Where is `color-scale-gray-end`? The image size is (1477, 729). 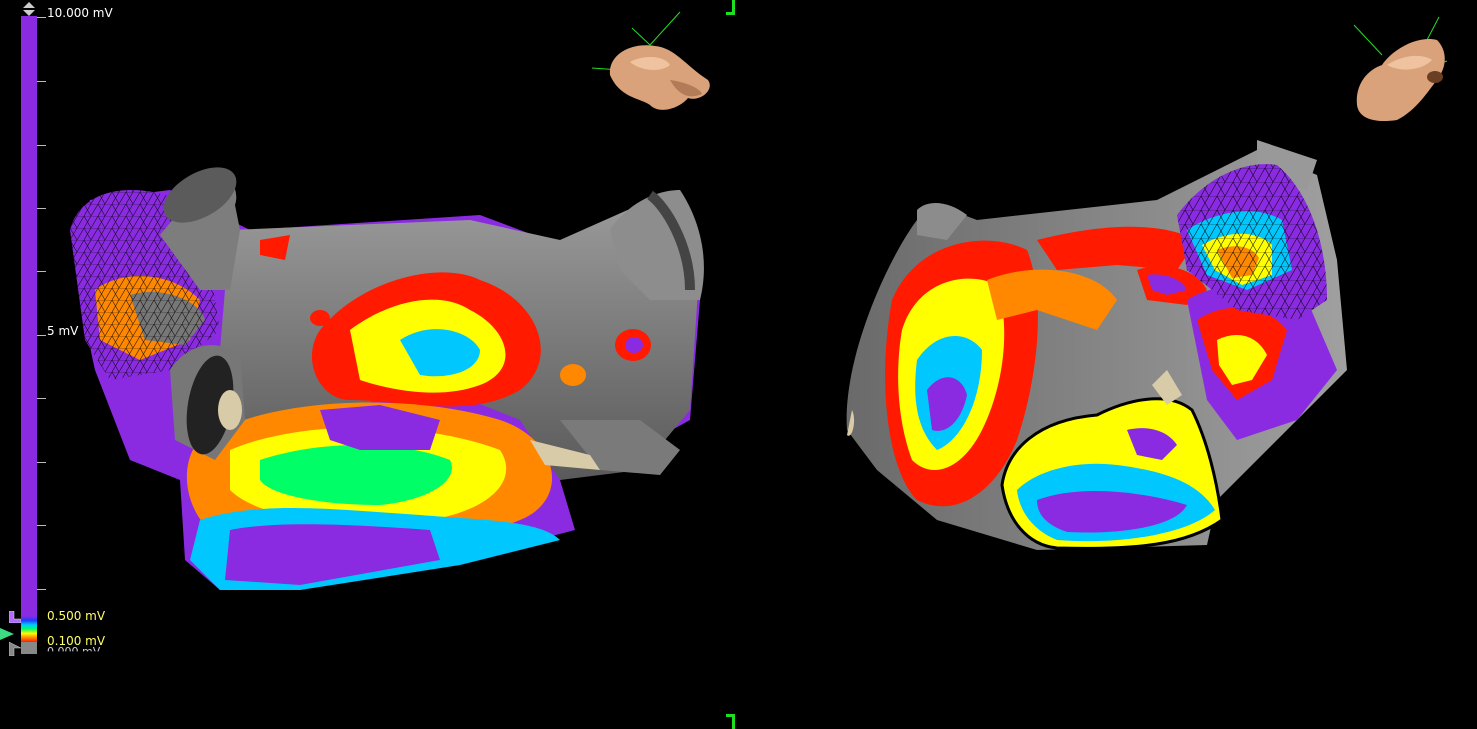 color-scale-gray-end is located at coordinates (29, 648).